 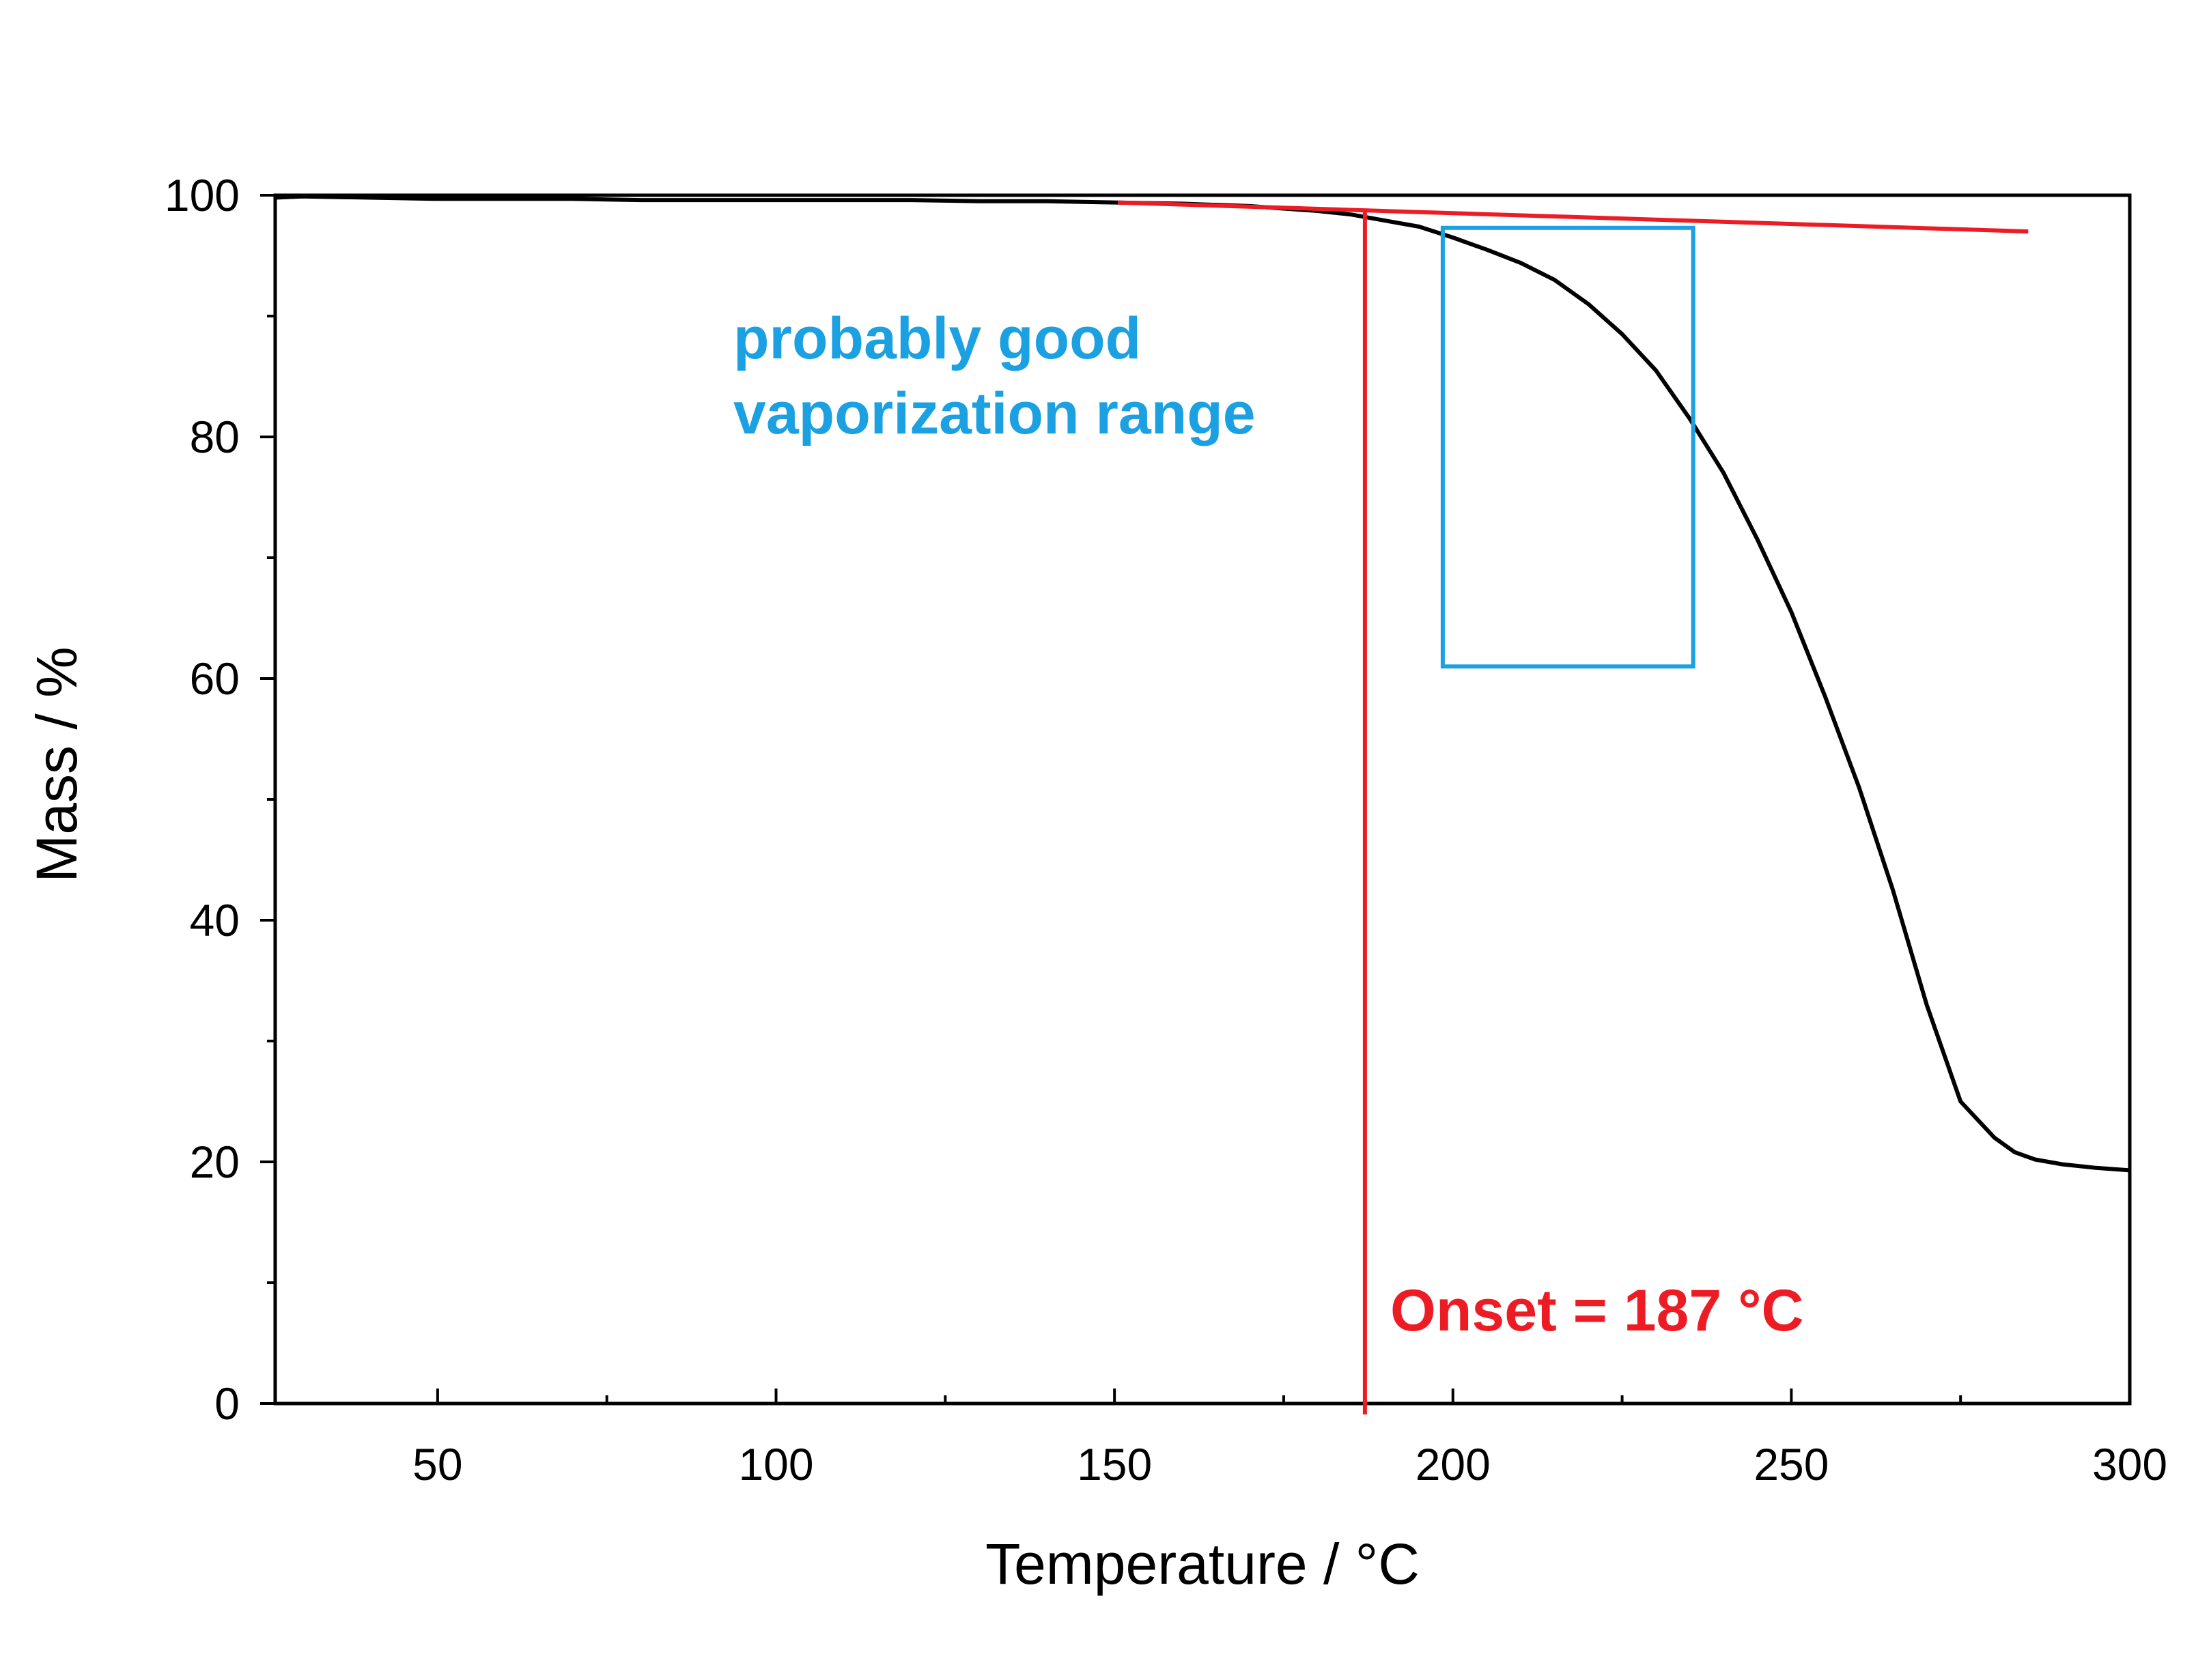 I want to click on onset-label: Onset = 187 °C, so click(x=1597, y=1310).